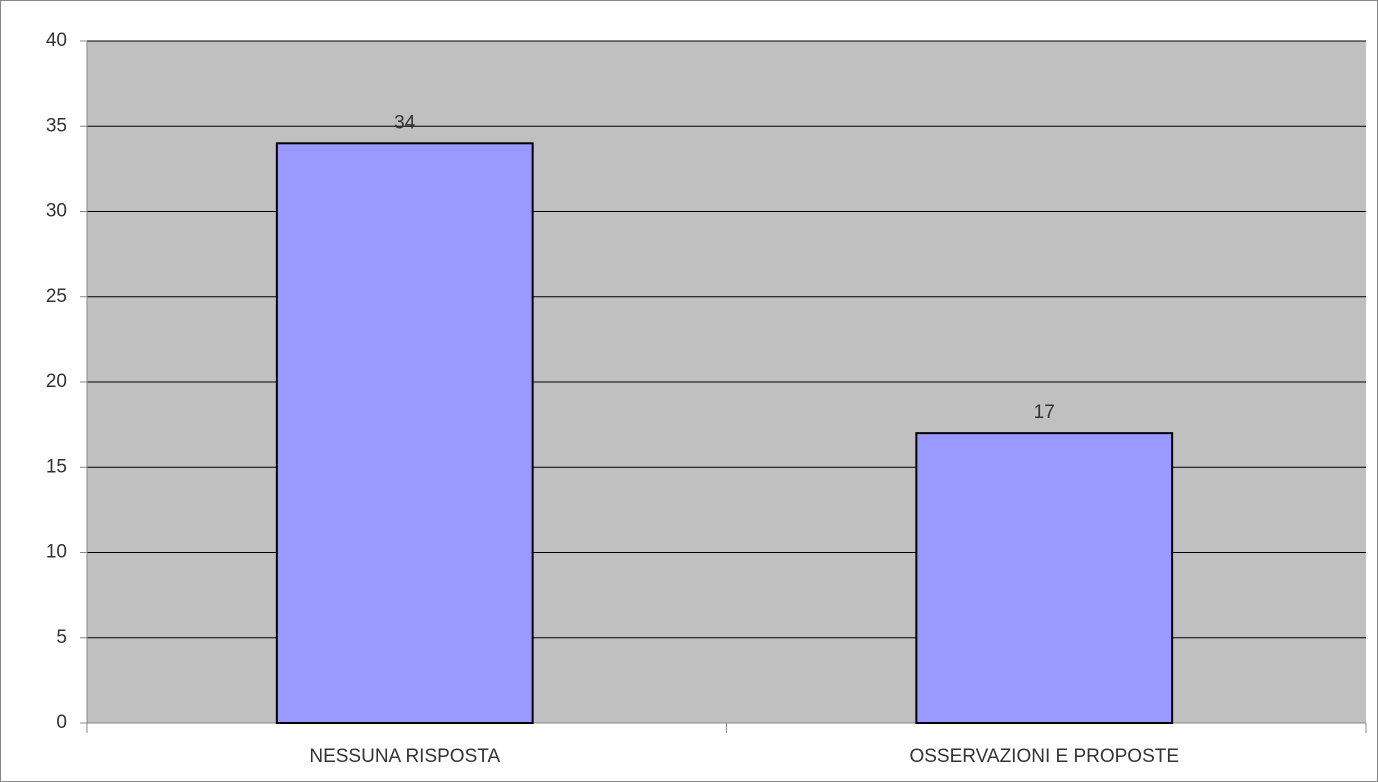  I want to click on x-tick-label: OSSERVAZIONI E PROPOSTE, so click(1044, 756).